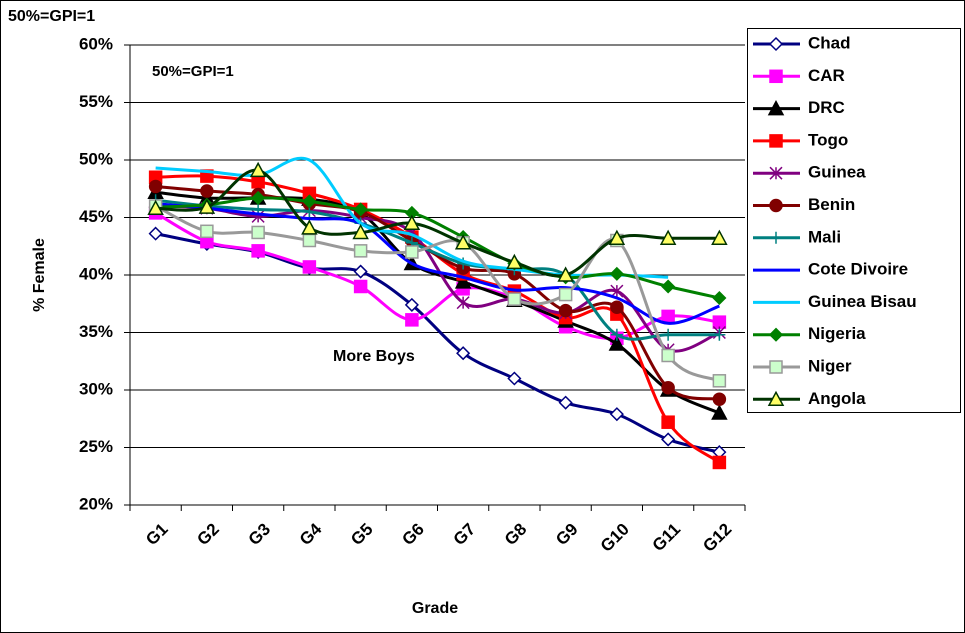 Image resolution: width=965 pixels, height=633 pixels. What do you see at coordinates (374, 356) in the screenshot?
I see `annotation: More Boys` at bounding box center [374, 356].